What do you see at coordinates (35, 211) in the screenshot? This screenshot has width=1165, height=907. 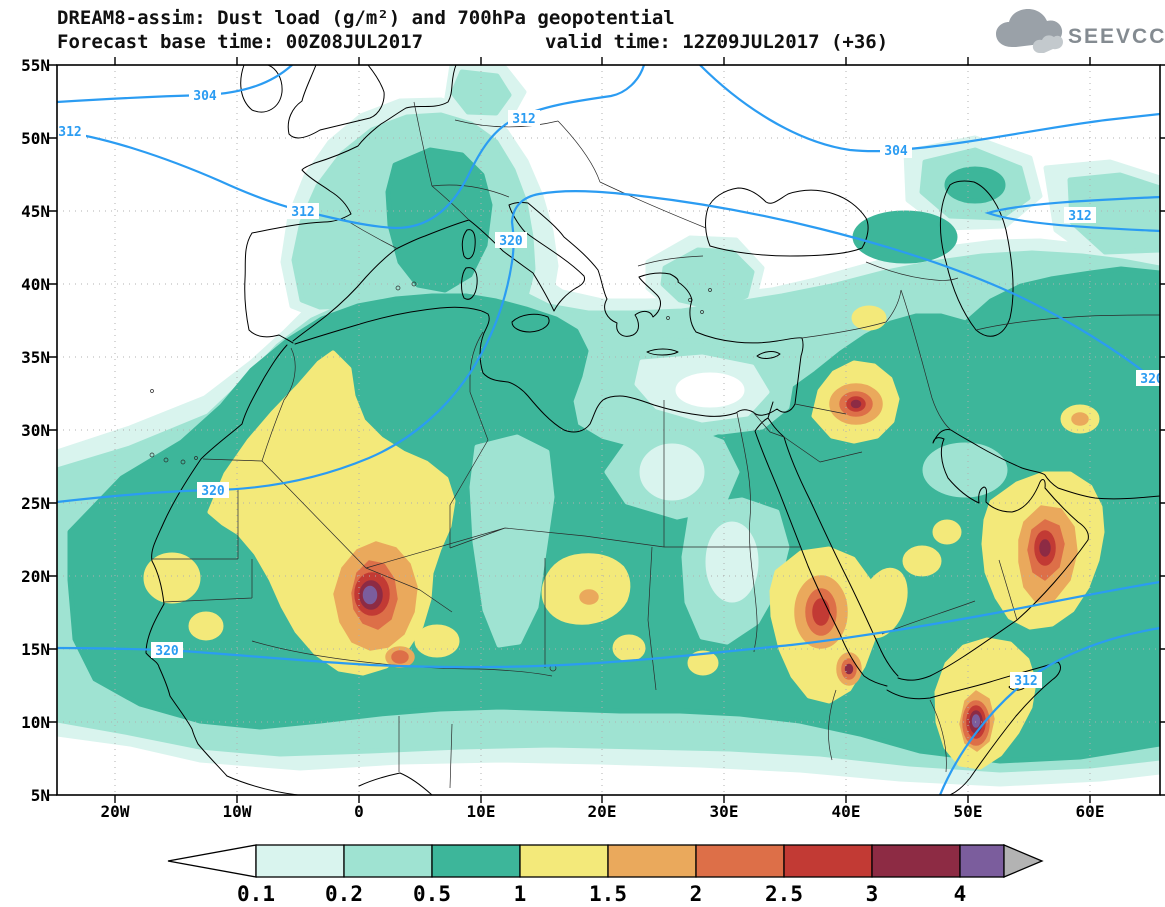 I see `lat-tick-label: 45N` at bounding box center [35, 211].